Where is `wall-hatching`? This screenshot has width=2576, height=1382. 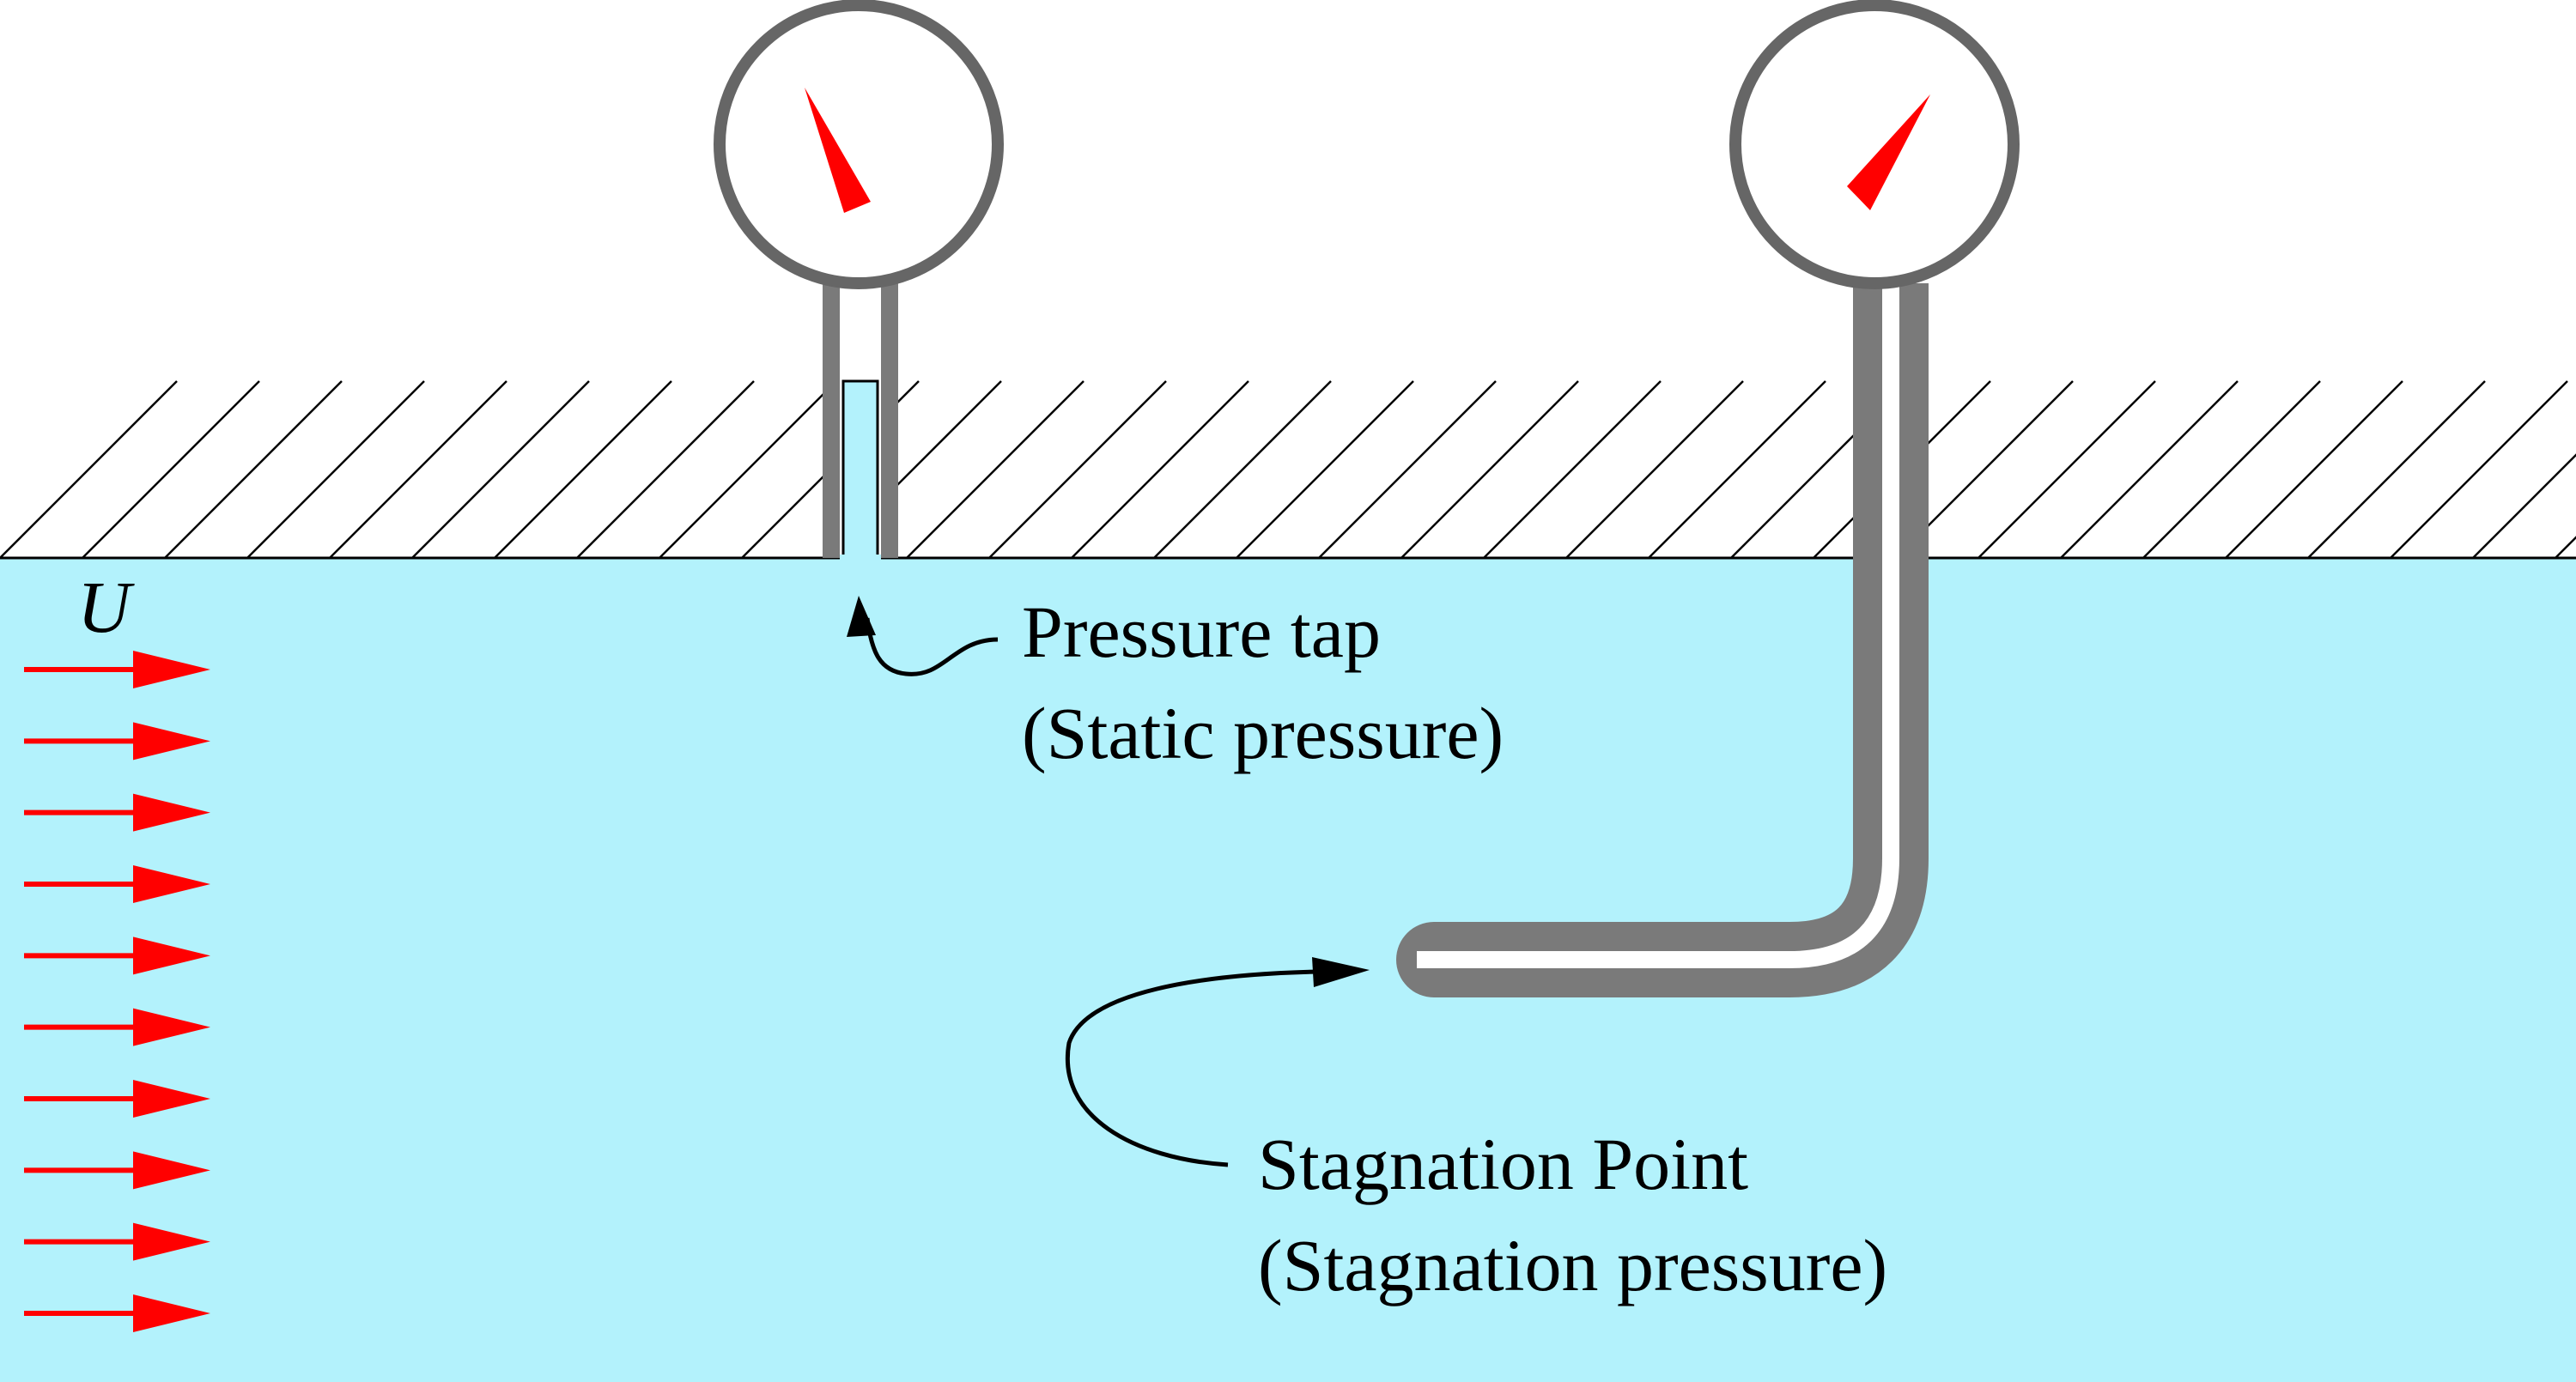
wall-hatching is located at coordinates (1288, 469).